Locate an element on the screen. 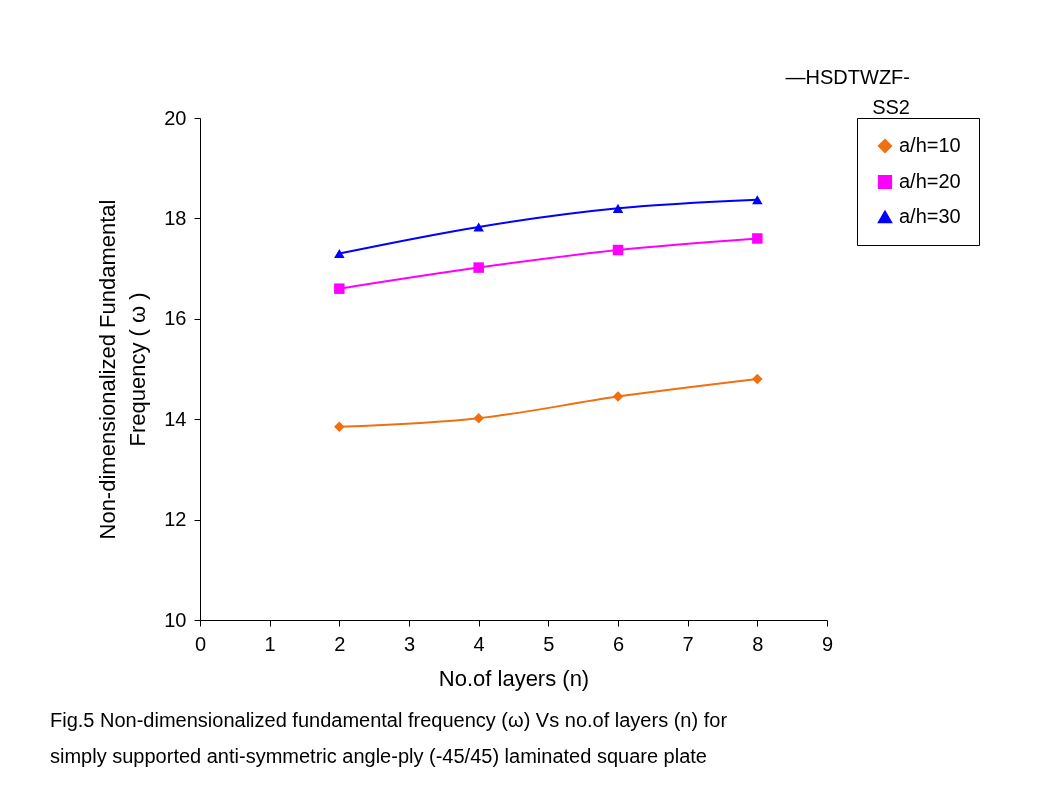 The image size is (1049, 787). y-tick-label: 18 is located at coordinates (175, 217).